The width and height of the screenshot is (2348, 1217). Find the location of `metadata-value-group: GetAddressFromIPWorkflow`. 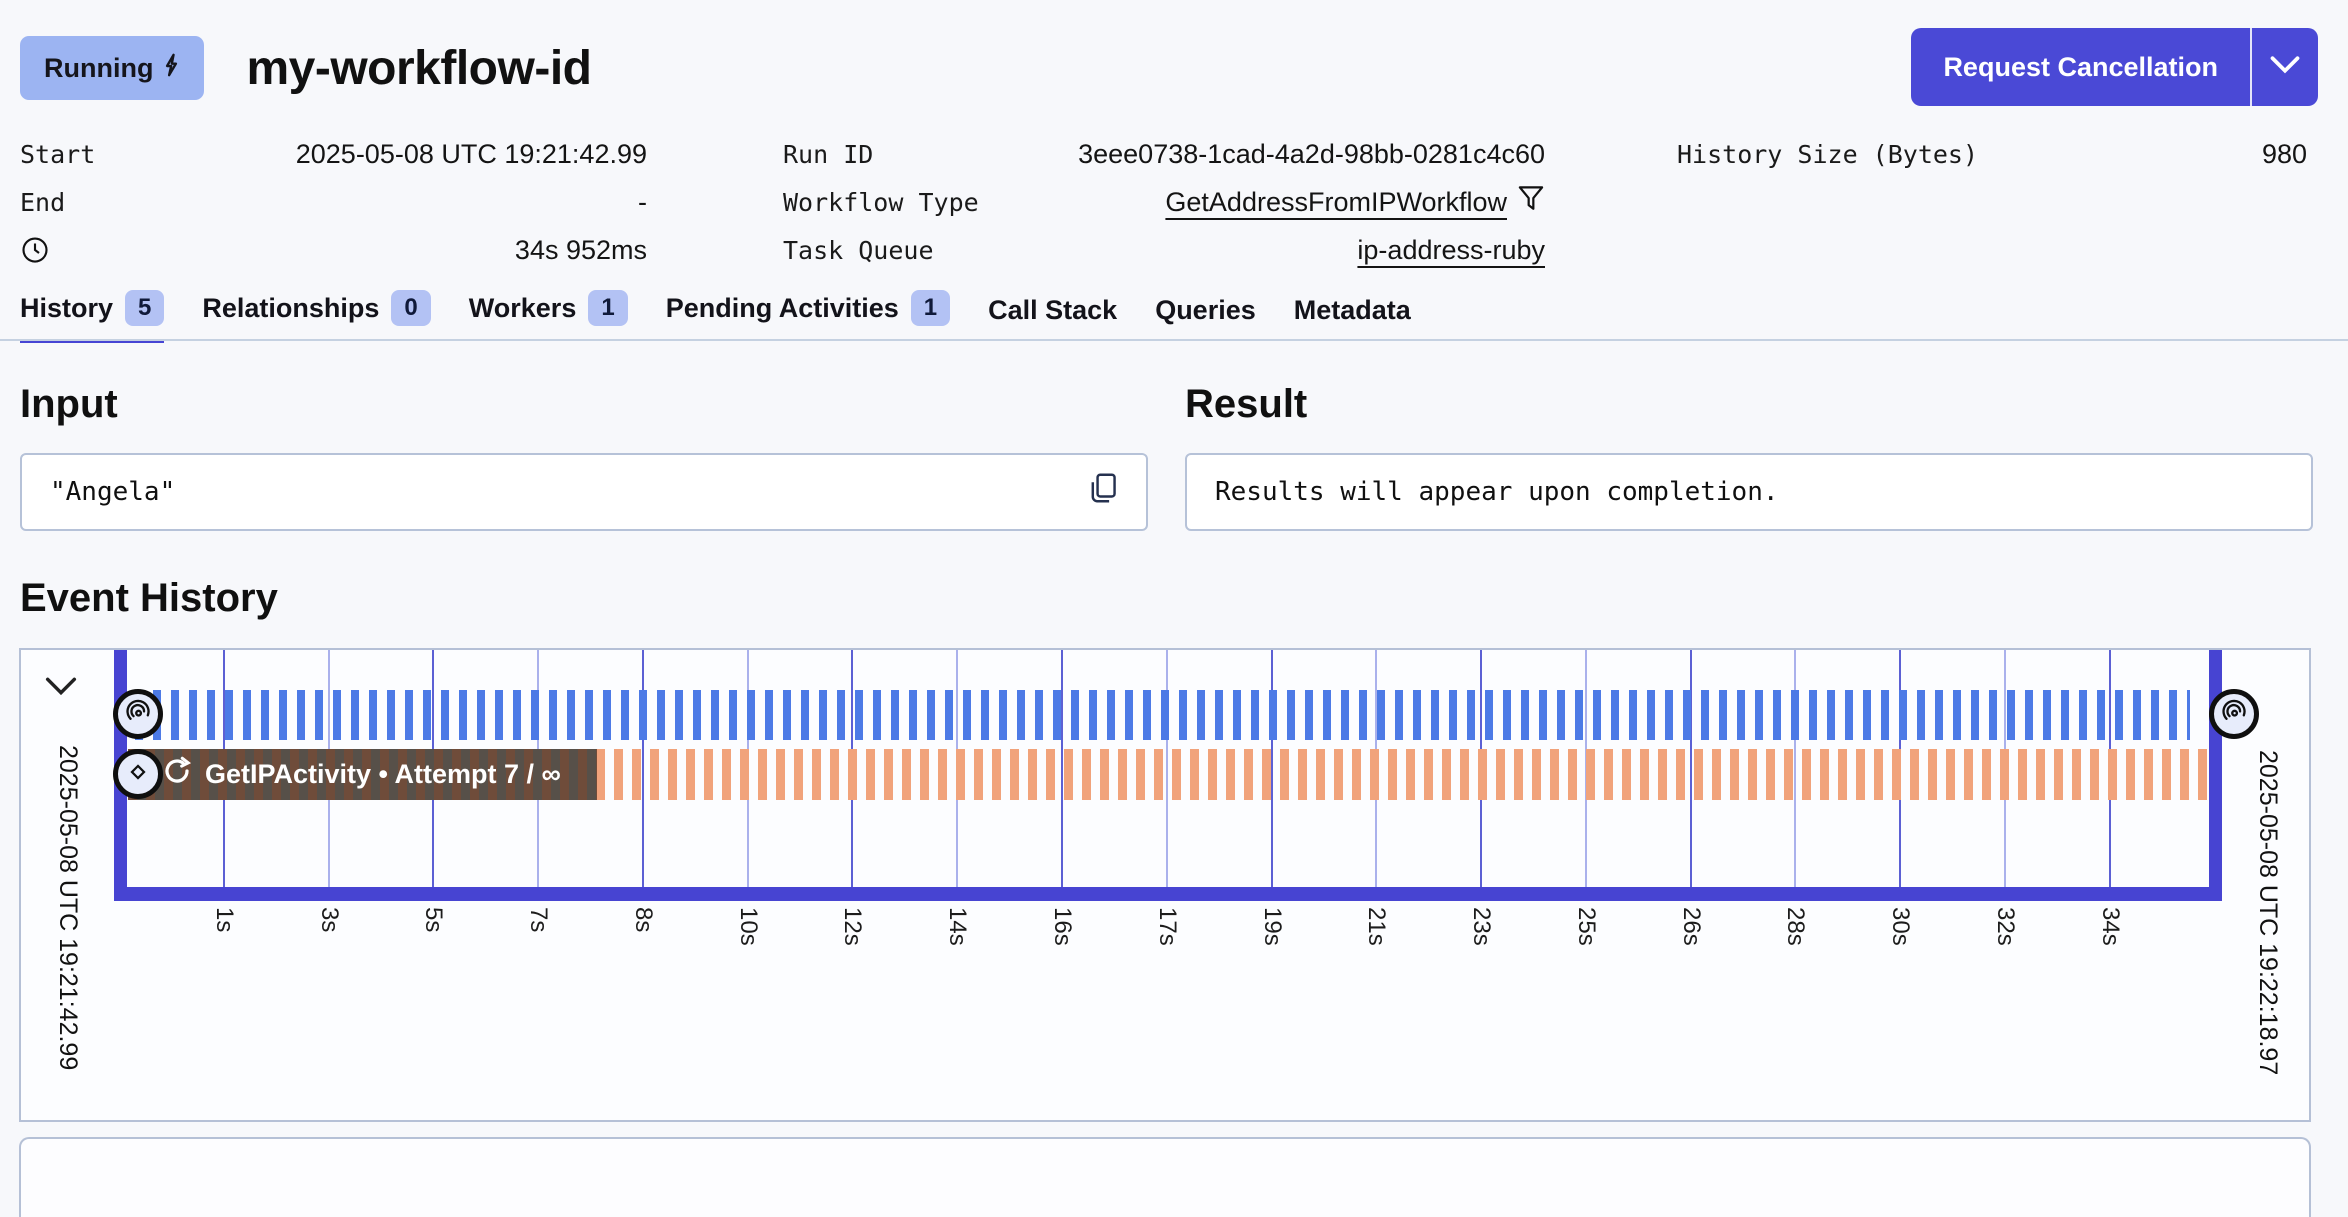

metadata-value-group: GetAddressFromIPWorkflow is located at coordinates (1355, 202).